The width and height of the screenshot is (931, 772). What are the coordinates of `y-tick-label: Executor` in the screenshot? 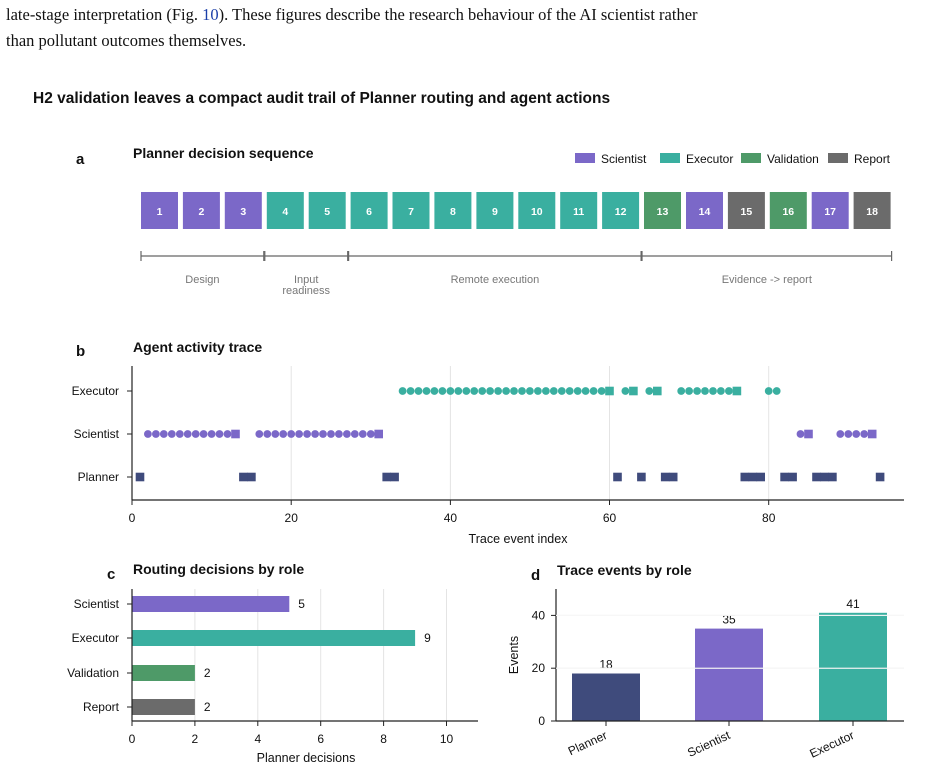 It's located at (95, 391).